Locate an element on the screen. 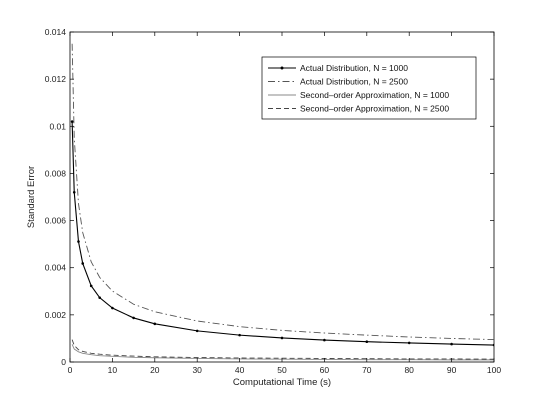 The width and height of the screenshot is (544, 407). x-tick-label: 30 is located at coordinates (197, 370).